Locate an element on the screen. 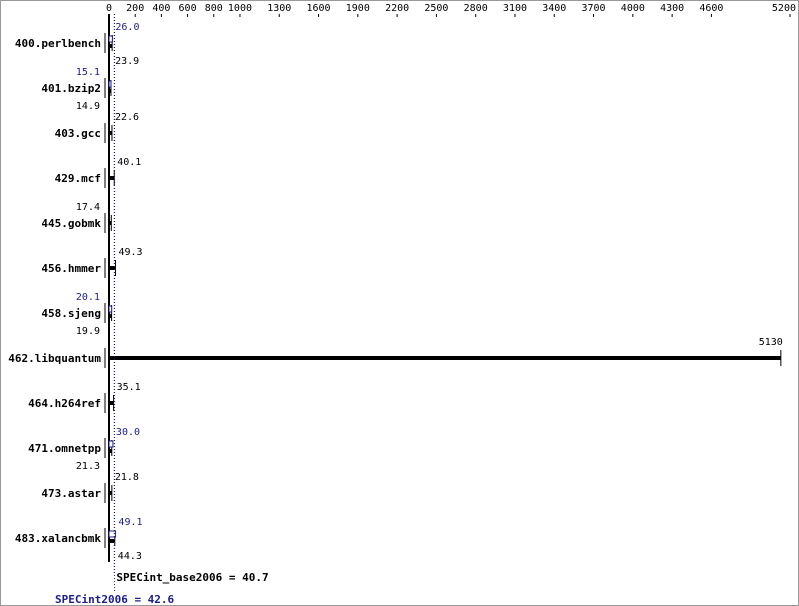 The height and width of the screenshot is (606, 799). base-value-label: 14.9 is located at coordinates (88, 106).